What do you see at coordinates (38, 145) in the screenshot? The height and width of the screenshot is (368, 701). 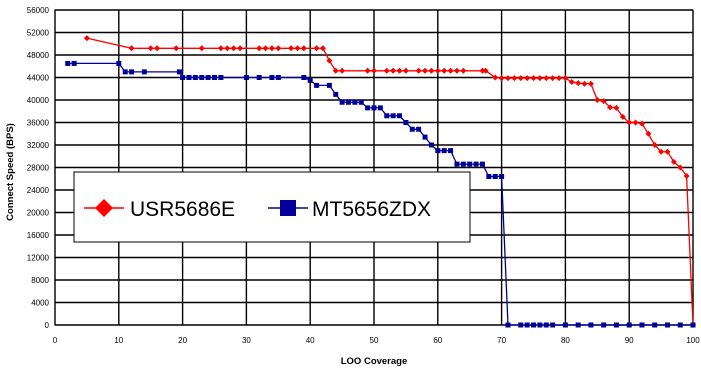 I see `y-tick-label: 32000` at bounding box center [38, 145].